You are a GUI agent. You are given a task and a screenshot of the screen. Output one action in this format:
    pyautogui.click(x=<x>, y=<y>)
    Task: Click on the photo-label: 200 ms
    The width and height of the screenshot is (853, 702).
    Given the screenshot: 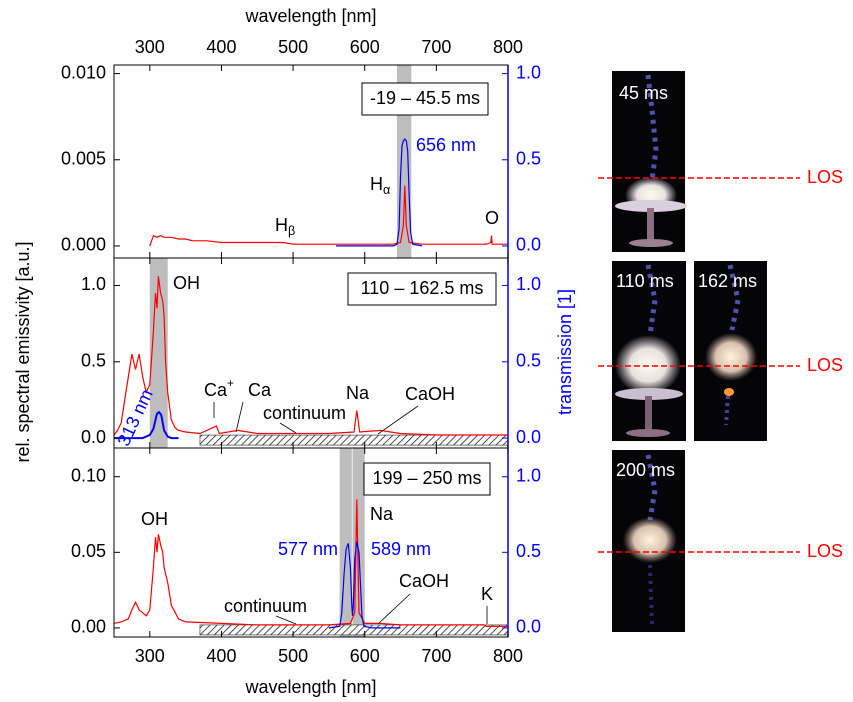 What is the action you would take?
    pyautogui.click(x=645, y=470)
    